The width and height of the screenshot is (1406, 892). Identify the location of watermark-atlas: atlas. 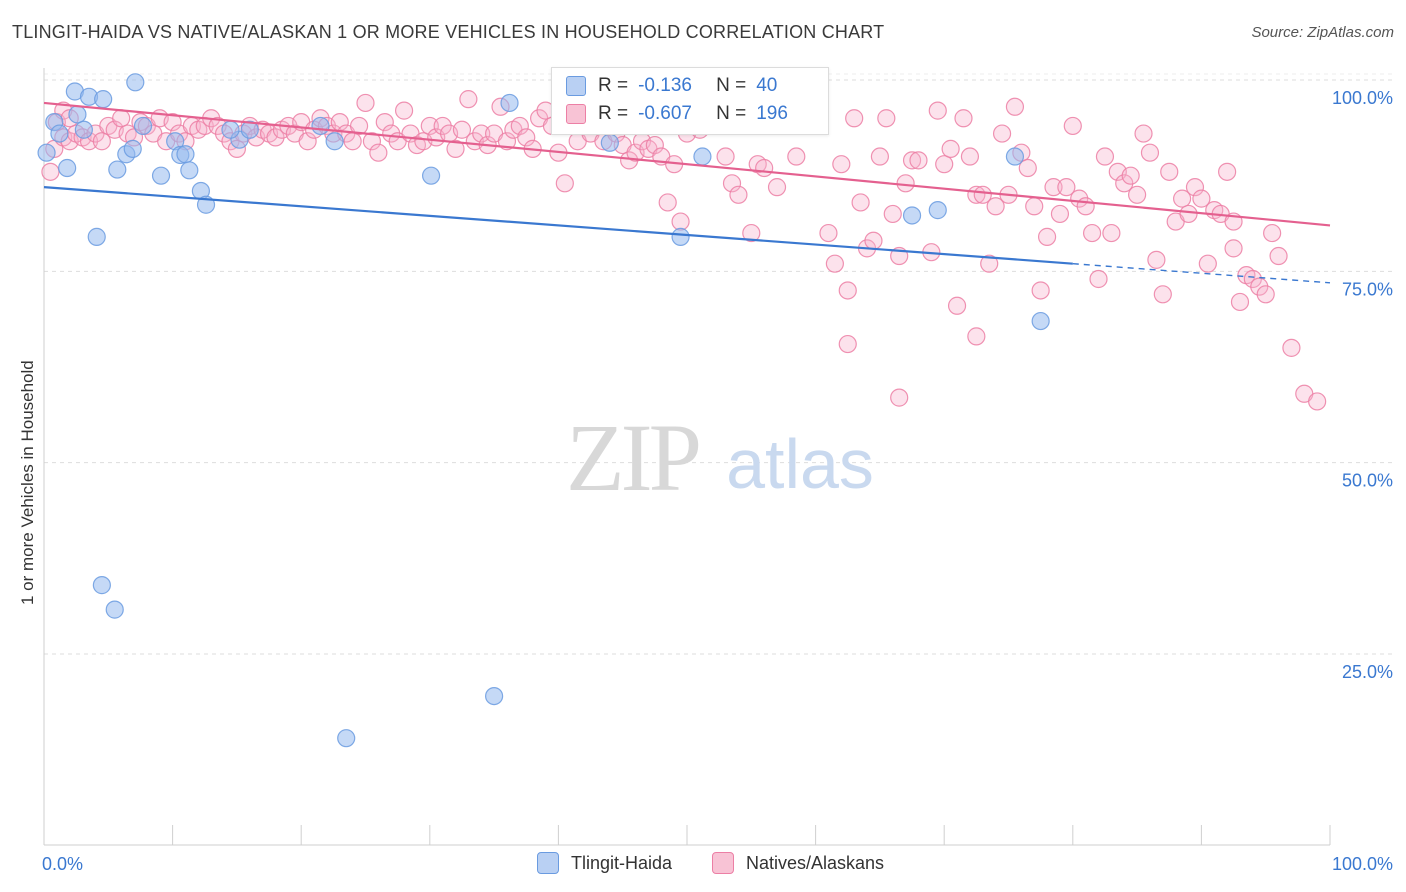
(800, 464).